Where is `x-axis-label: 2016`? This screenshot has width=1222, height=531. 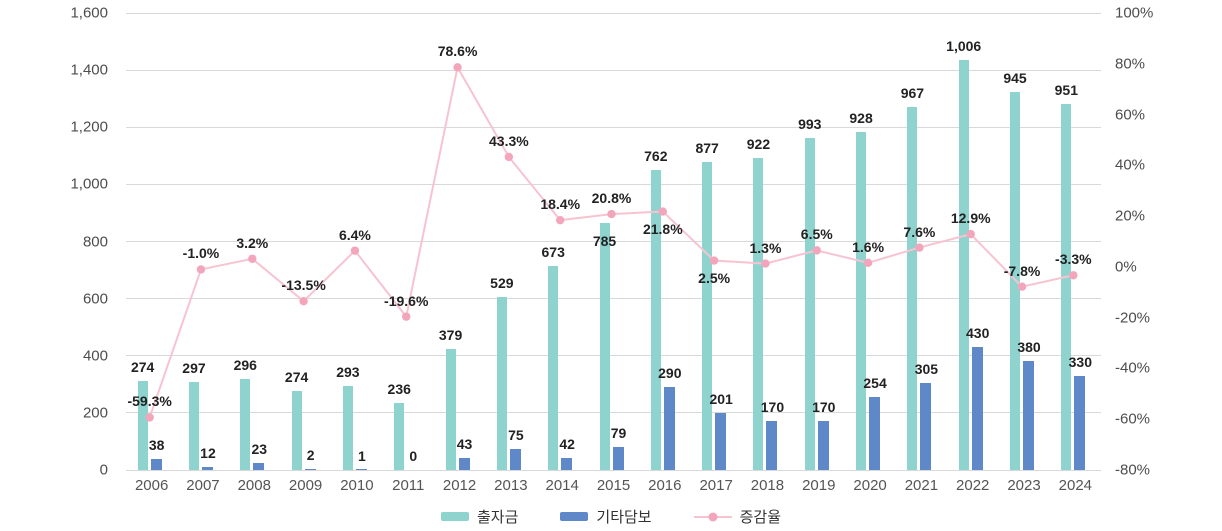
x-axis-label: 2016 is located at coordinates (665, 485).